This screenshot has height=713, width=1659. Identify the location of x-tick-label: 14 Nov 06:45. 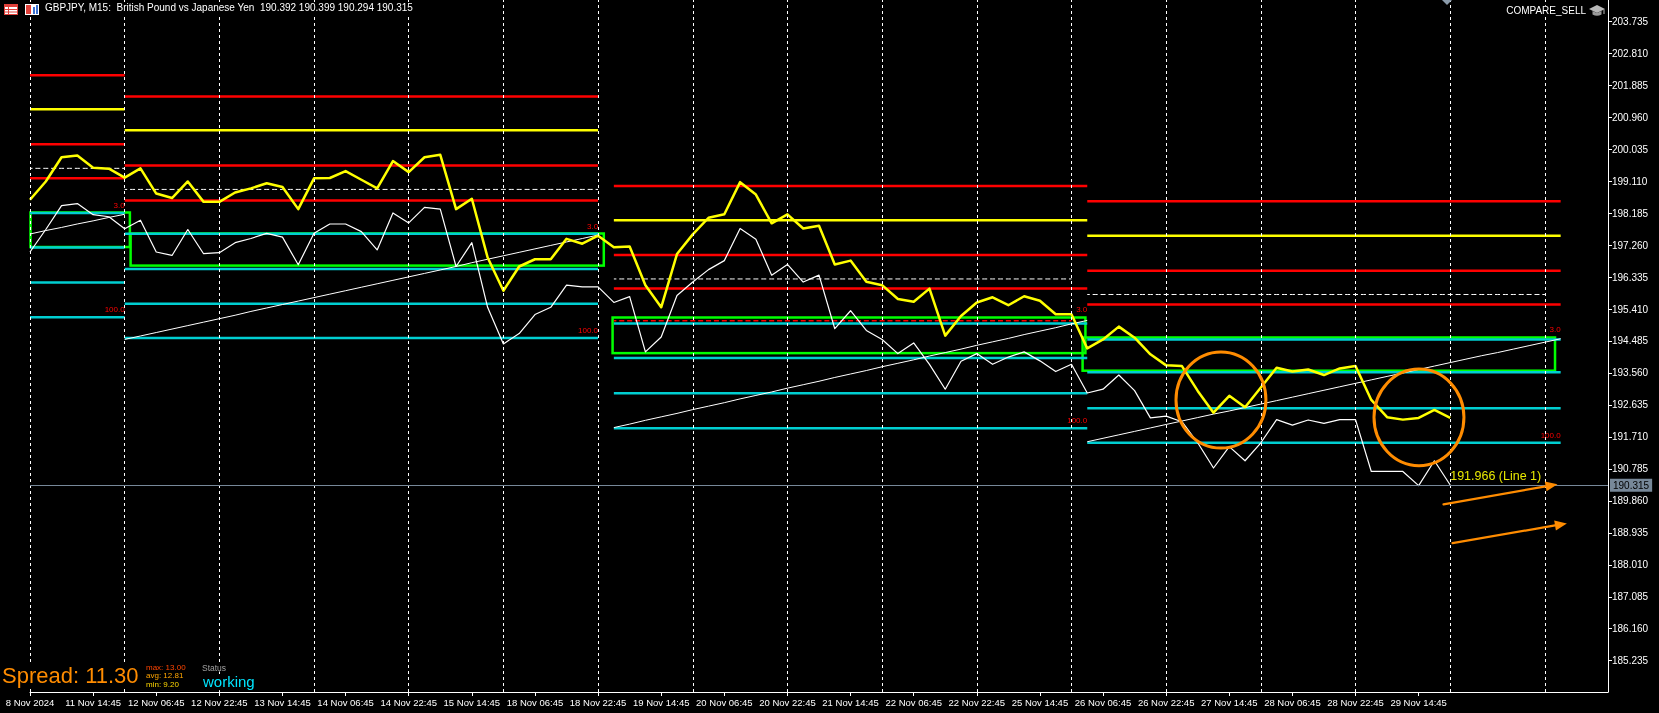
(345, 702).